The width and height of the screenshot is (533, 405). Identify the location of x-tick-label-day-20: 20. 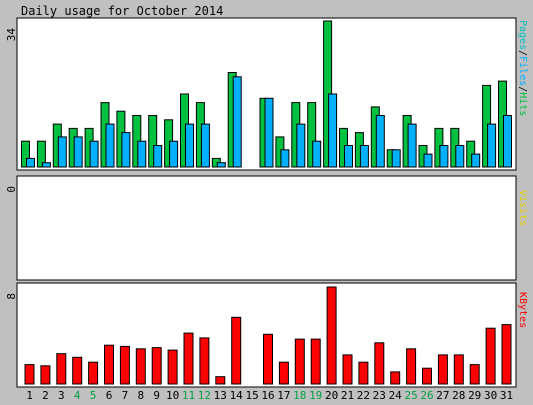
(331, 395).